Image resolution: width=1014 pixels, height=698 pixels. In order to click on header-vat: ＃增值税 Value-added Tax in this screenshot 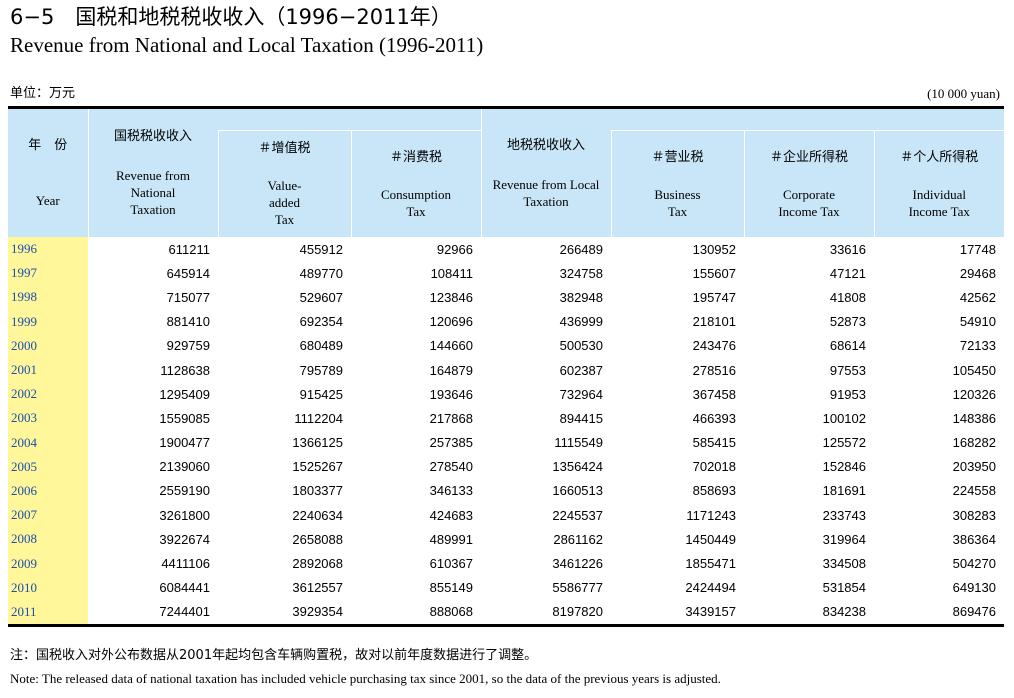, I will do `click(284, 183)`.